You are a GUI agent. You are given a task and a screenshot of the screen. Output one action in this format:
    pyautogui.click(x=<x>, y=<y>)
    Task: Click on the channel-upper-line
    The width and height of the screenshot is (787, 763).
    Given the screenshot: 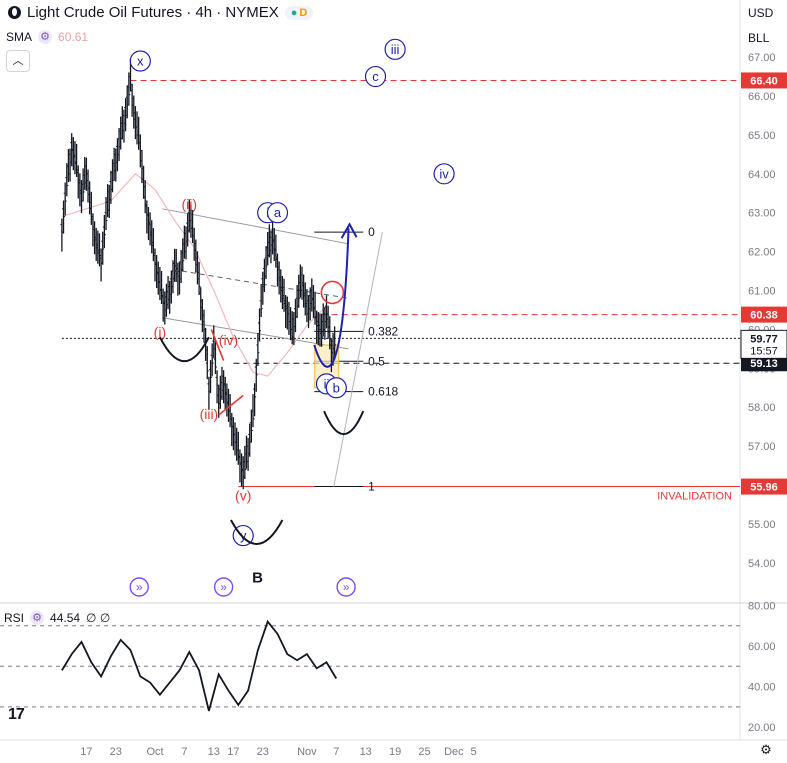 What is the action you would take?
    pyautogui.click(x=255, y=226)
    